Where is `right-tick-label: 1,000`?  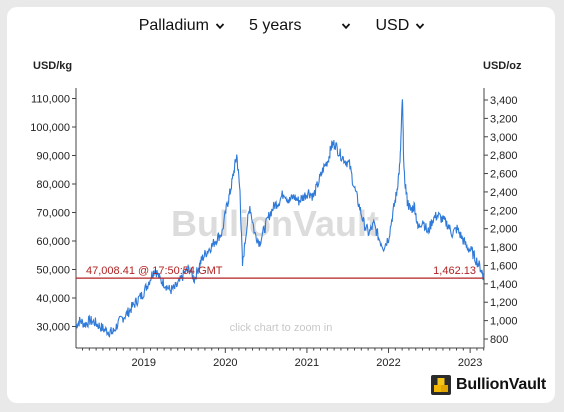 right-tick-label: 1,000 is located at coordinates (504, 322).